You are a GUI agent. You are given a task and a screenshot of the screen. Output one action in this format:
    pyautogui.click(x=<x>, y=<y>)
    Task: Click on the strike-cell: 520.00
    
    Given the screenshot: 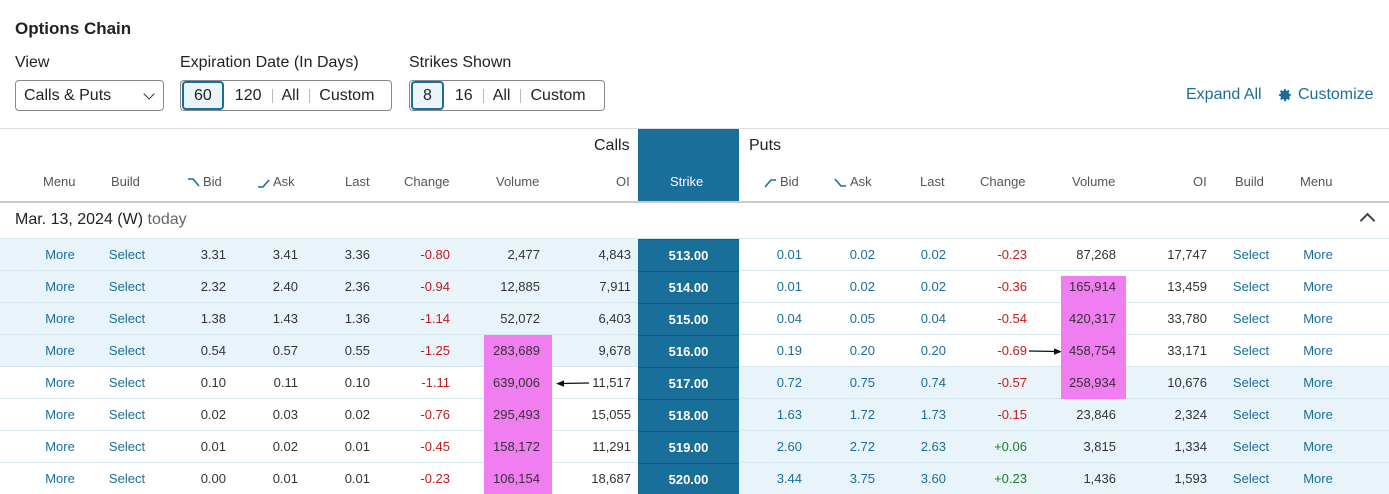 What is the action you would take?
    pyautogui.click(x=688, y=478)
    